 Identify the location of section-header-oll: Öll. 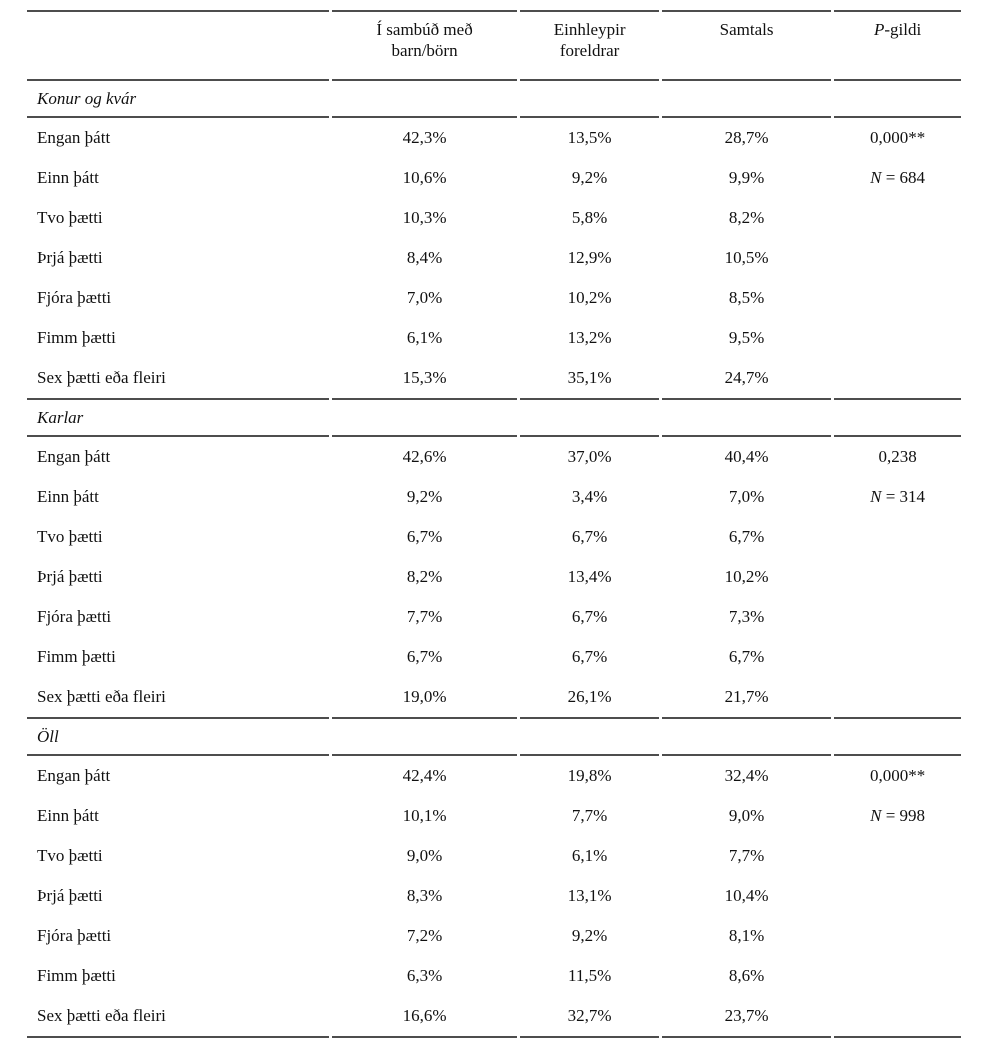
(494, 737).